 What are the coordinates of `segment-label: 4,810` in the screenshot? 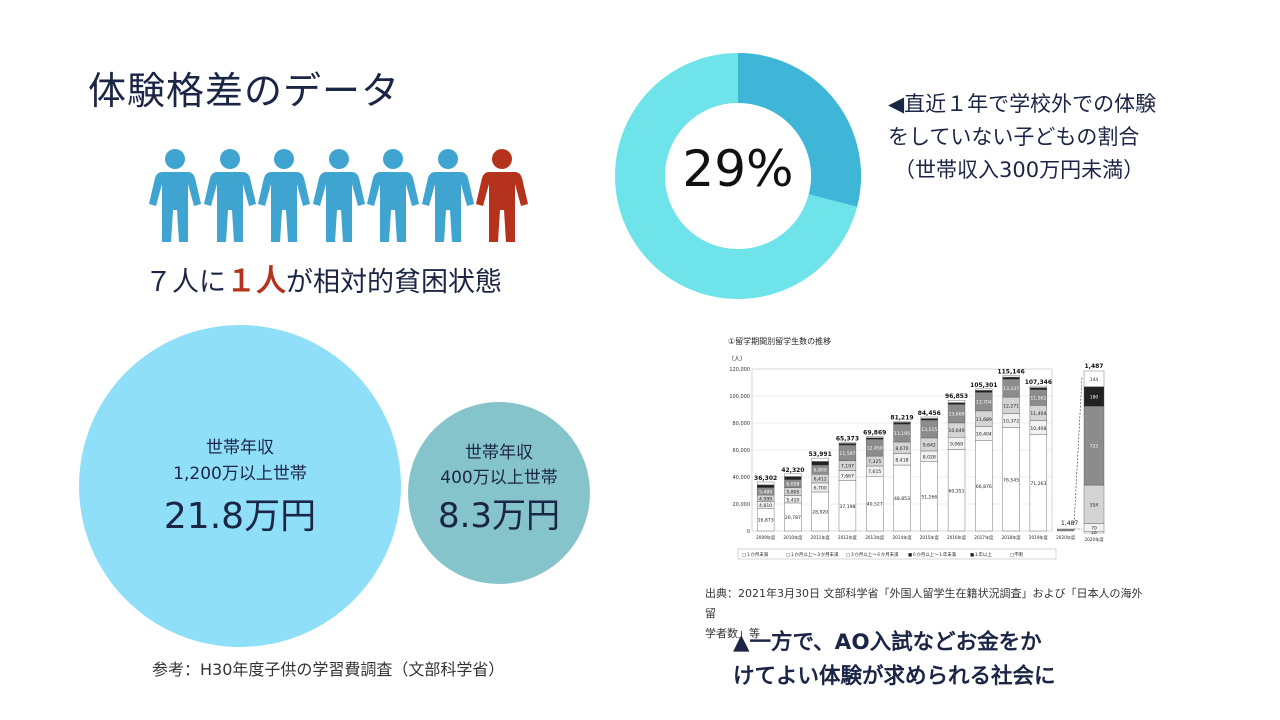 It's located at (765, 506).